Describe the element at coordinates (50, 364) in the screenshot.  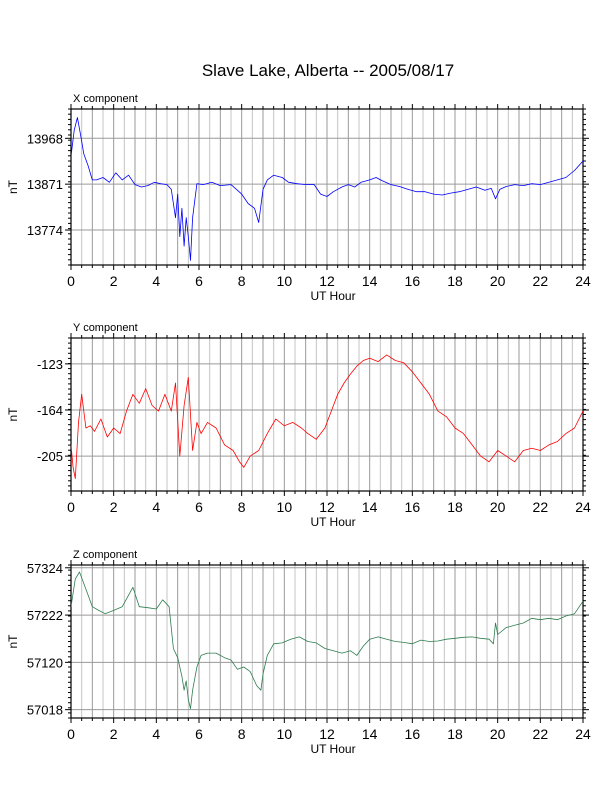
I see `y-tick-label: -123` at that location.